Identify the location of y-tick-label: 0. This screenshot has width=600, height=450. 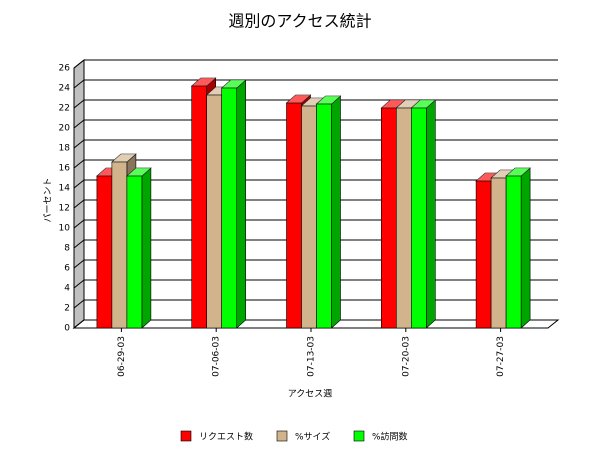
(67, 329).